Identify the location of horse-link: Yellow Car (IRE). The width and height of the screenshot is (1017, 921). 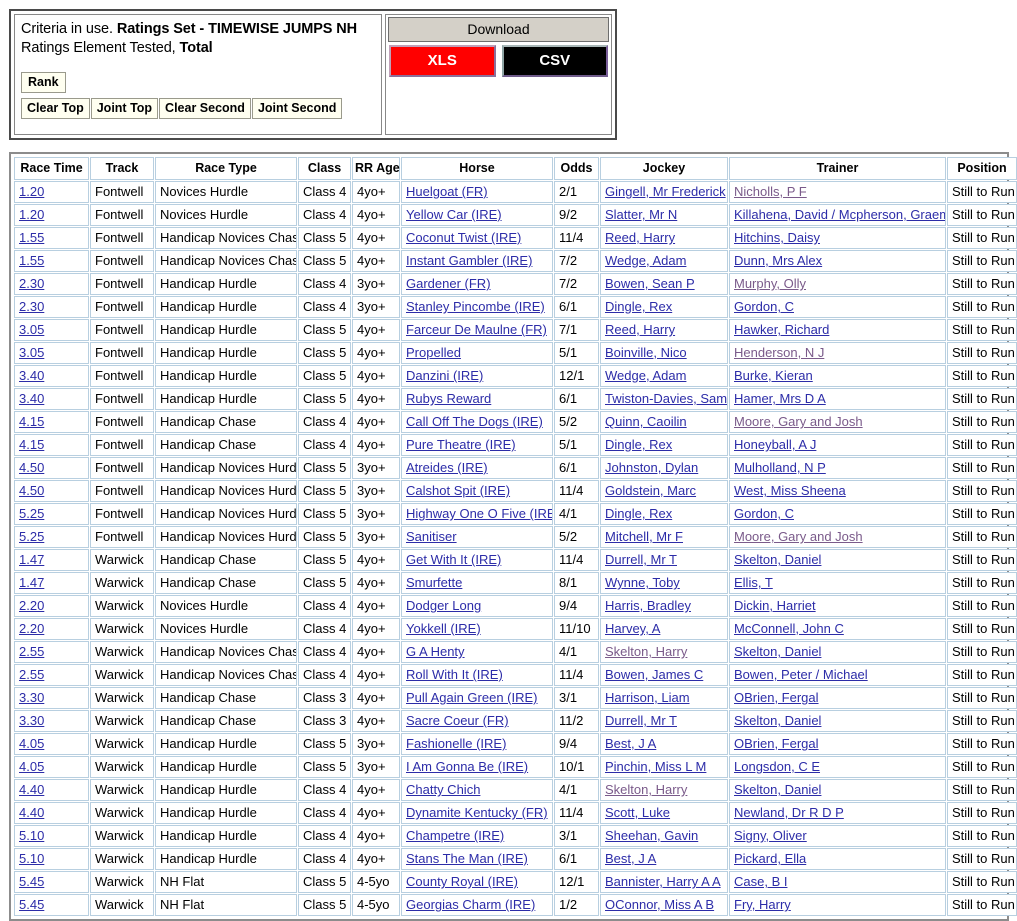
(454, 214).